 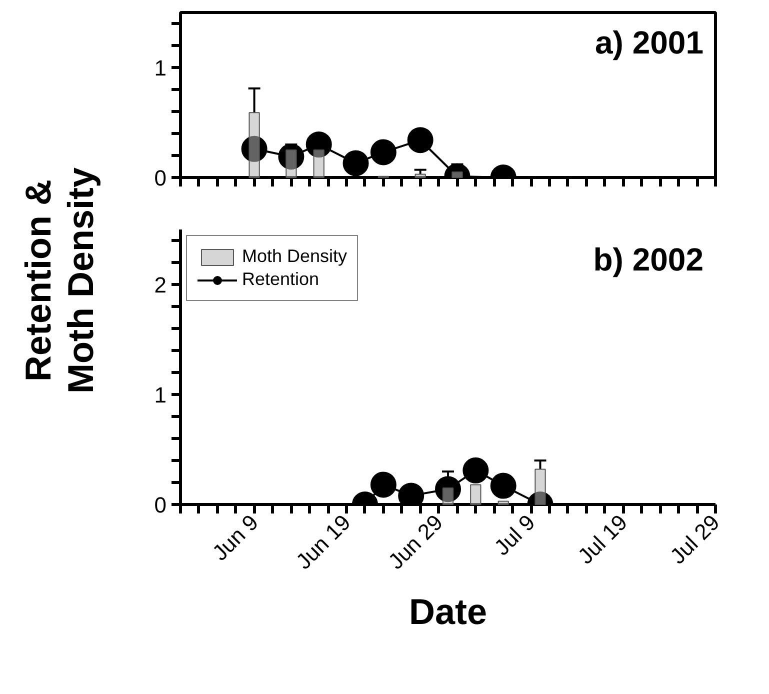 What do you see at coordinates (602, 539) in the screenshot?
I see `x-tick-label: Jul 19` at bounding box center [602, 539].